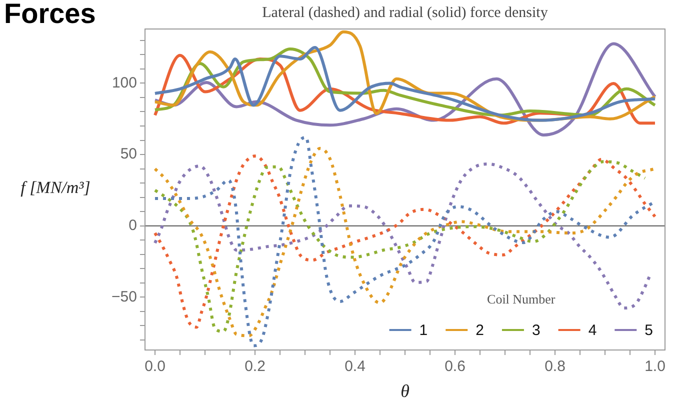  I want to click on y-tick-label: −50, so click(124, 297).